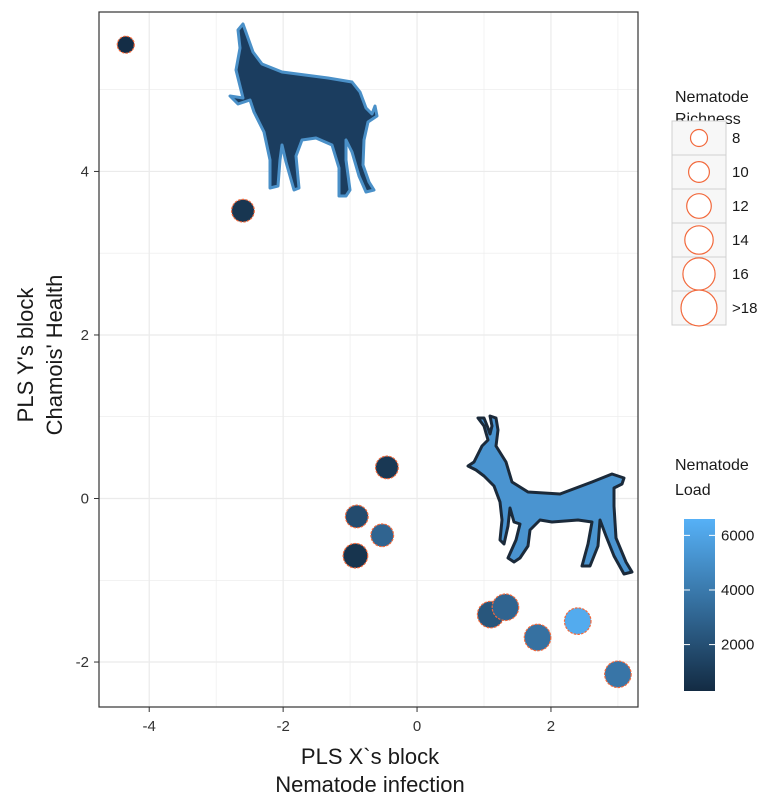 This screenshot has height=802, width=772. What do you see at coordinates (82, 662) in the screenshot?
I see `y-tick-label: -2` at bounding box center [82, 662].